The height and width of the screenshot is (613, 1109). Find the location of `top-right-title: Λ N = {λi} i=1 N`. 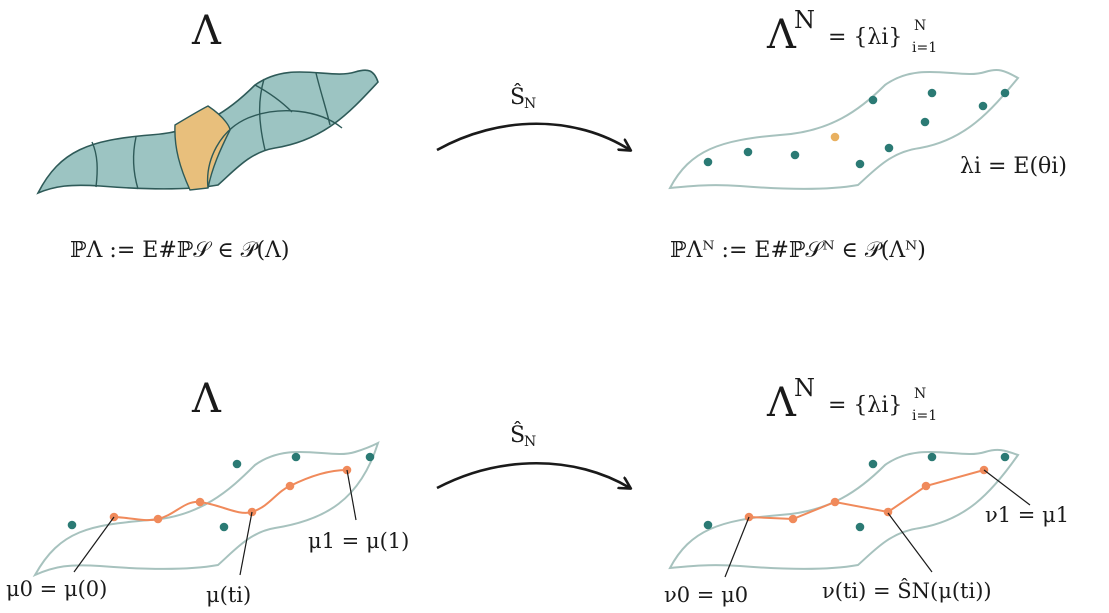

top-right-title: Λ N = {λi} i=1 N is located at coordinates (851, 32).